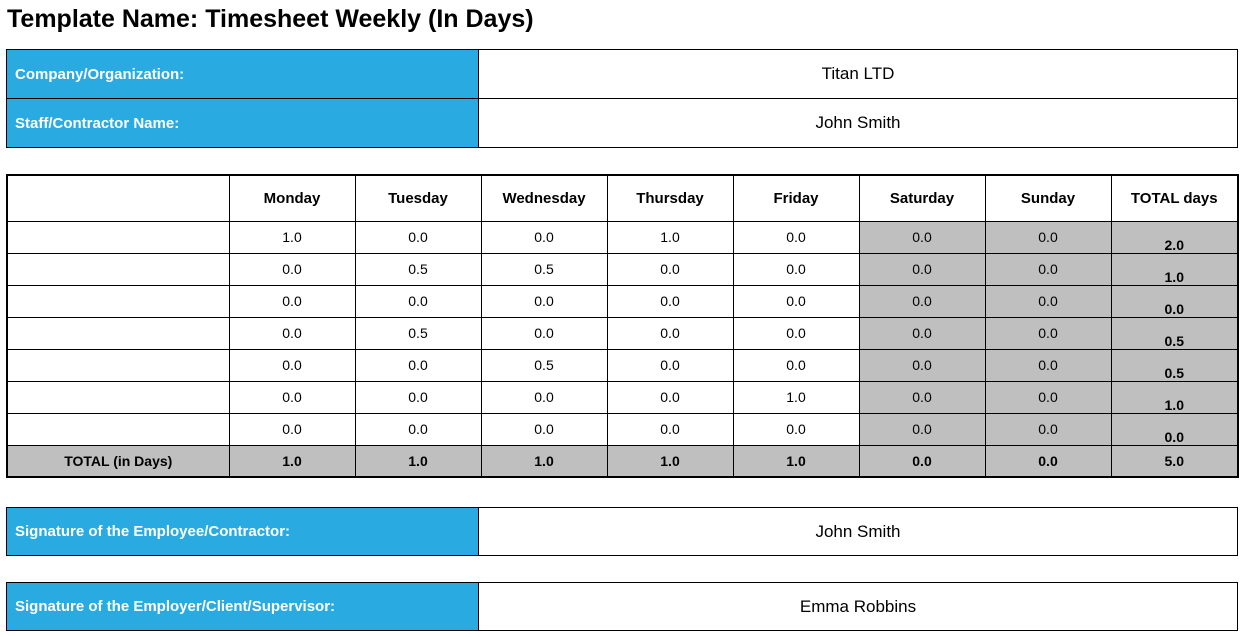 The height and width of the screenshot is (637, 1241). What do you see at coordinates (242, 74) in the screenshot?
I see `company-organization-label: Company/Organization:` at bounding box center [242, 74].